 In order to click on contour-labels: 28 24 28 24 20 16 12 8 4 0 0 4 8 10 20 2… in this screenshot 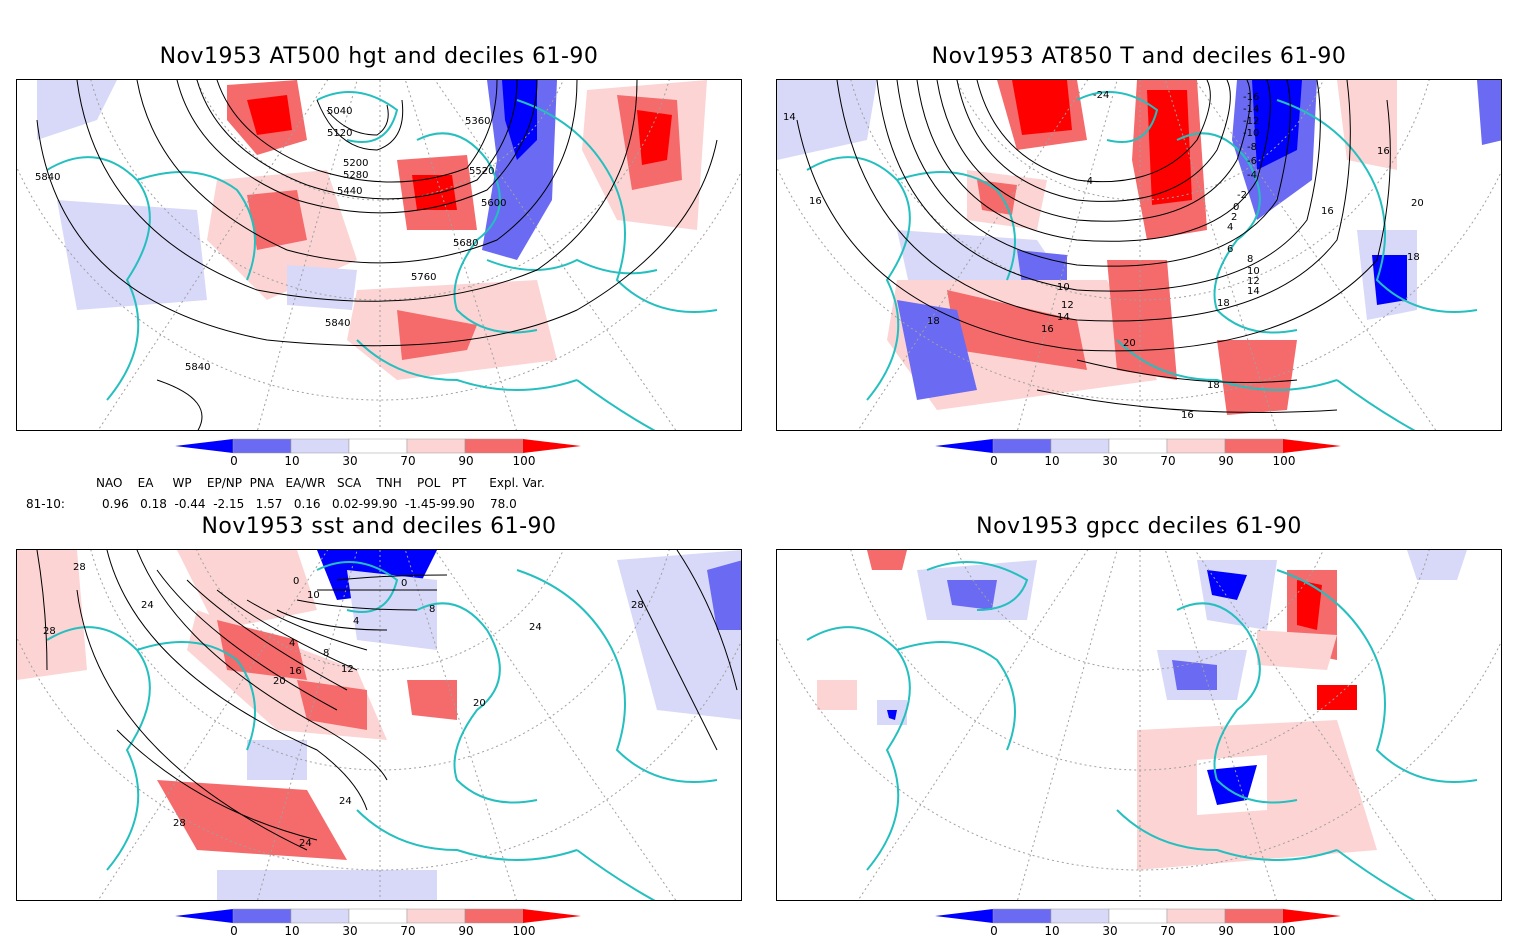, I will do `click(343, 705)`.